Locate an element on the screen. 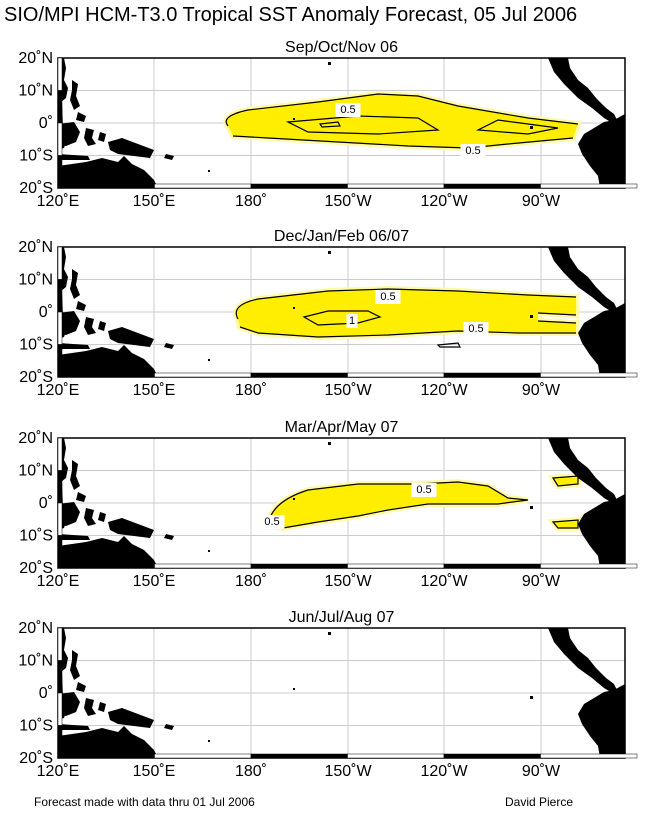 The width and height of the screenshot is (647, 813). contour-label: 1 is located at coordinates (352, 321).